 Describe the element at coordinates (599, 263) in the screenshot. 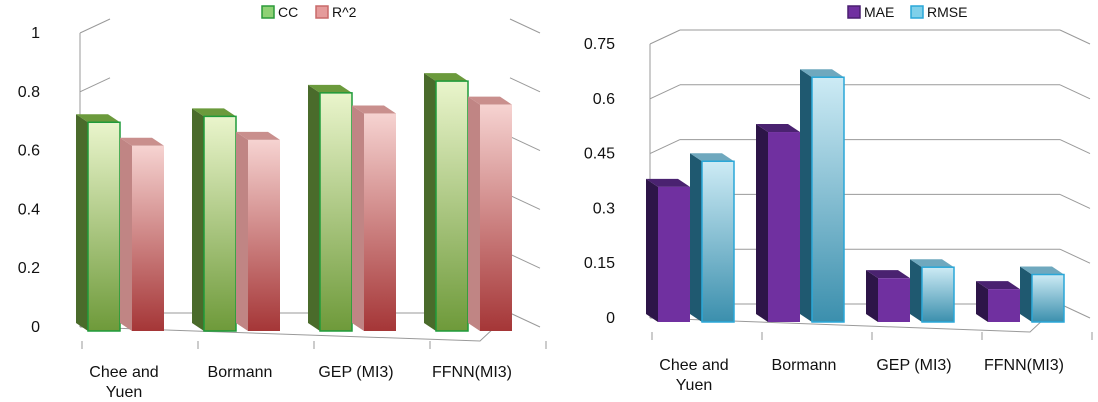

I see `y-tick-label: 0.15` at that location.